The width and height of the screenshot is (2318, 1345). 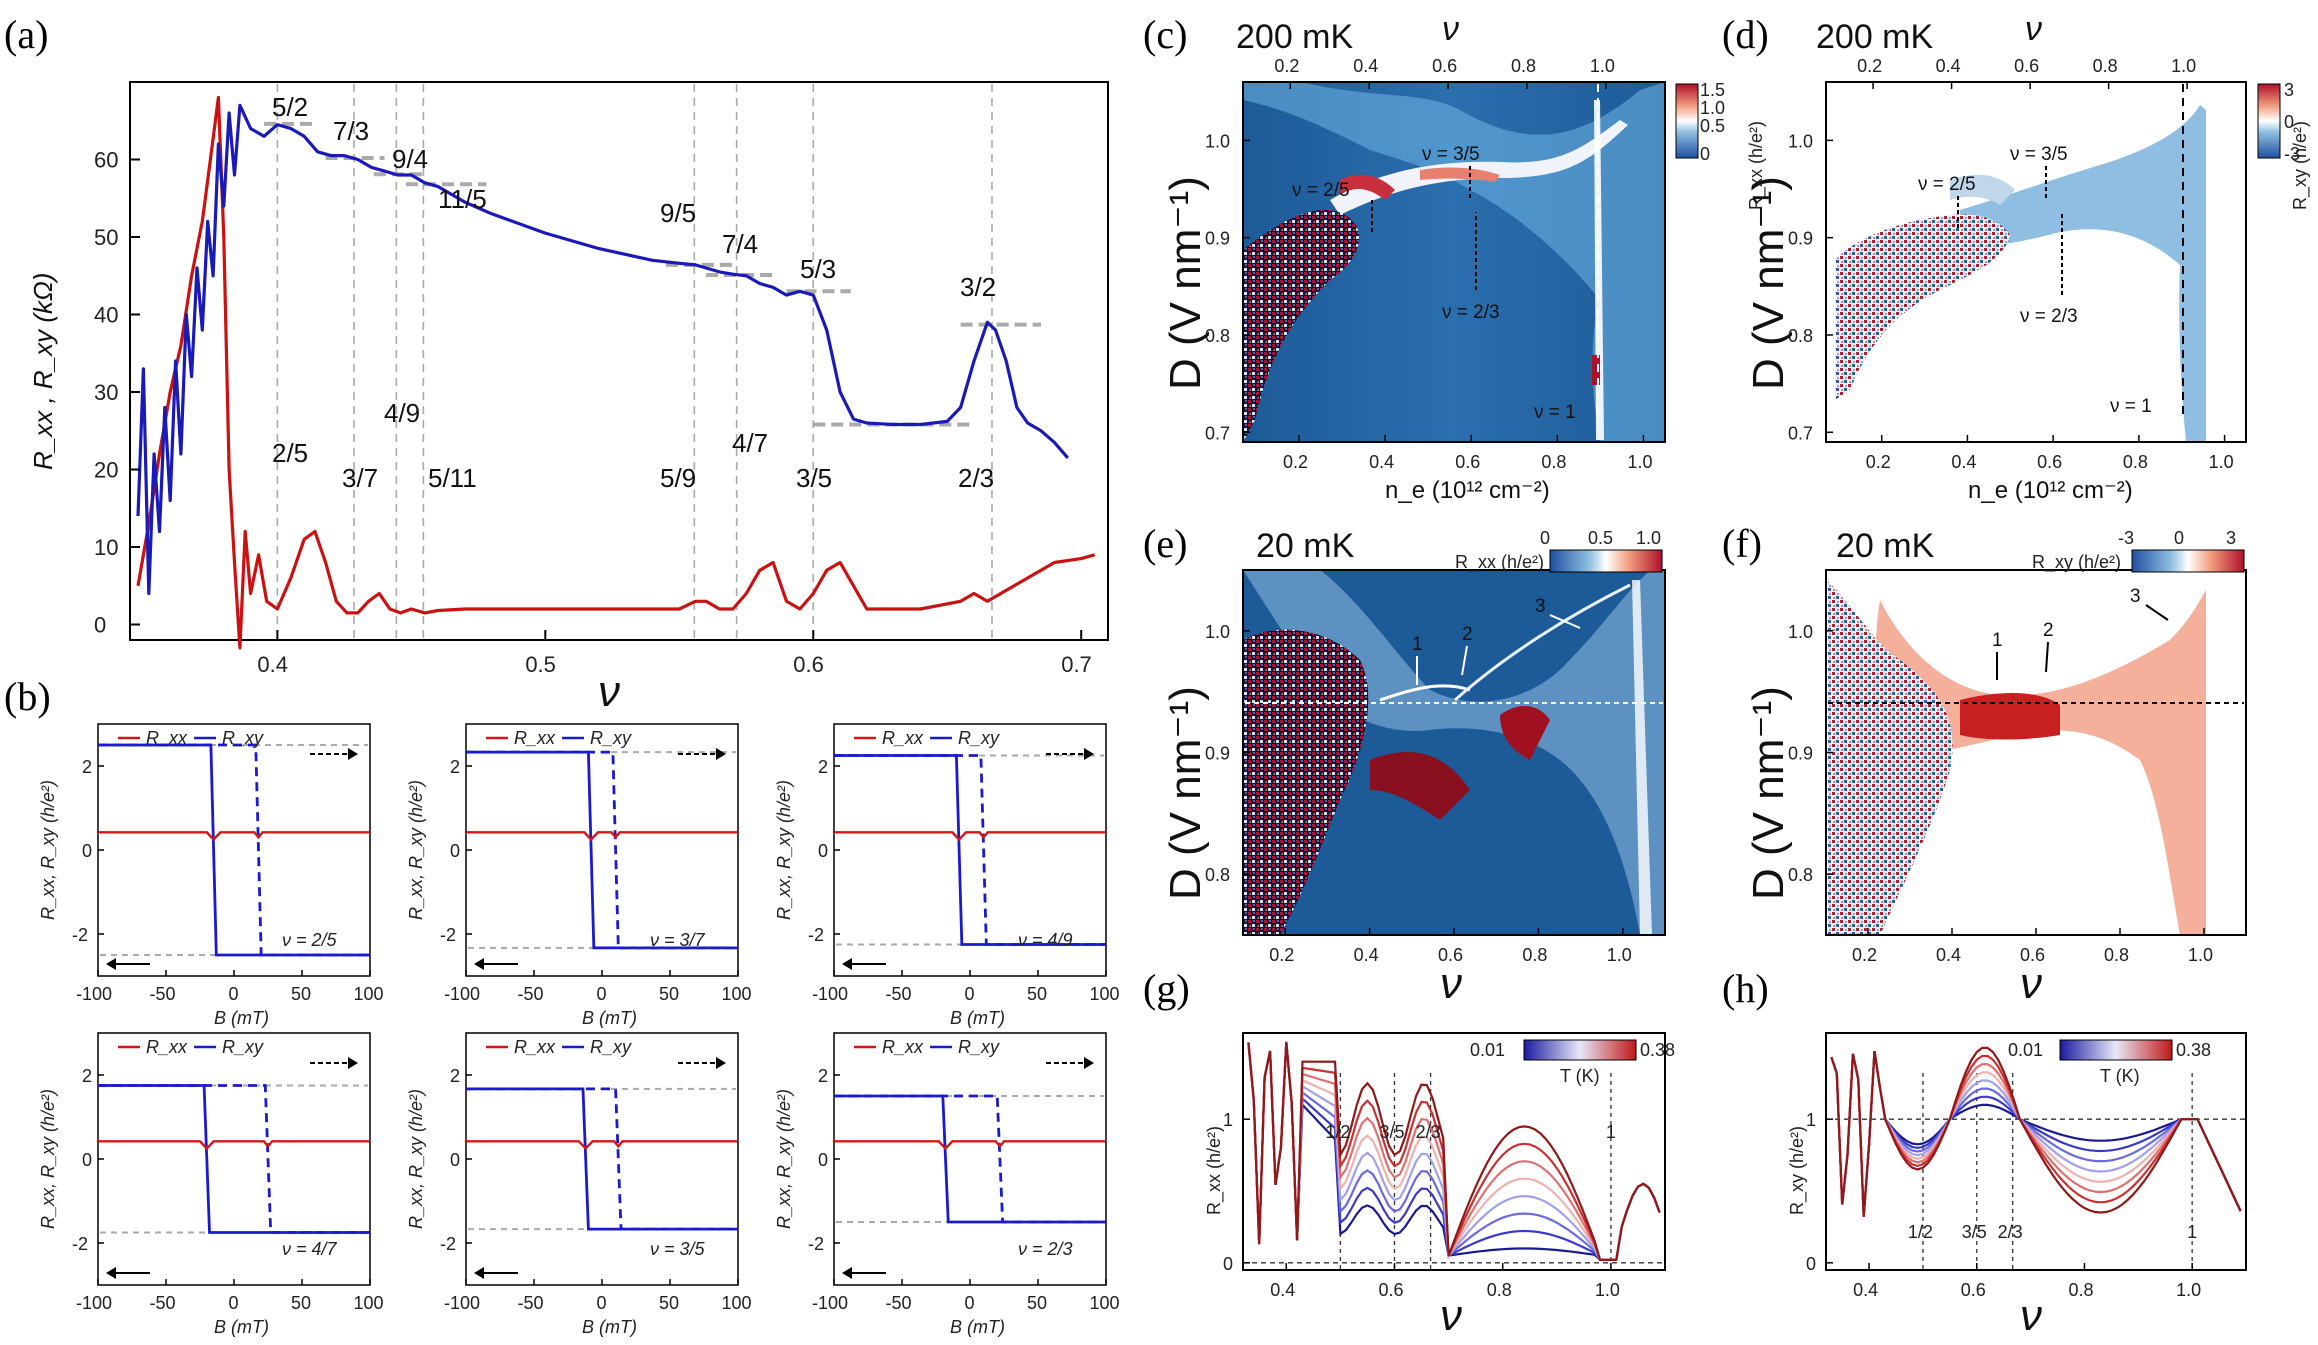 I want to click on panel-d-ylabel: D (V nm⁻¹), so click(x=1768, y=283).